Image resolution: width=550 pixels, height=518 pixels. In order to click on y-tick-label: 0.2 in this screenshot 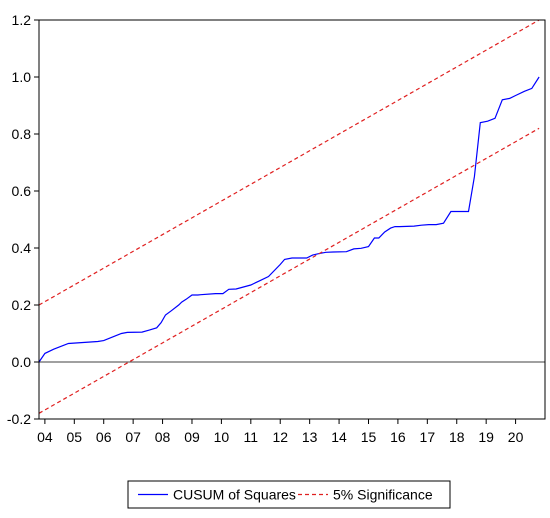, I will do `click(22, 305)`.